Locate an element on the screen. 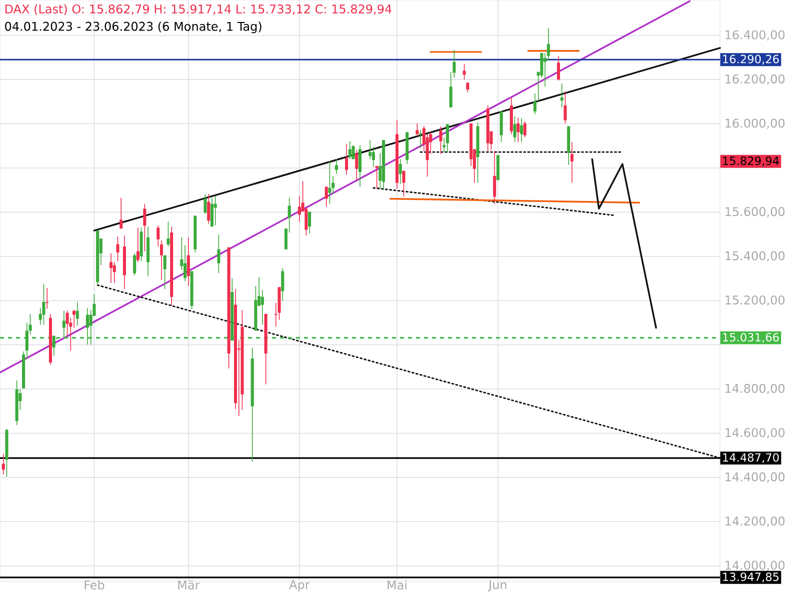 The width and height of the screenshot is (800, 600). y-tick-label: 14.400,00 is located at coordinates (755, 477).